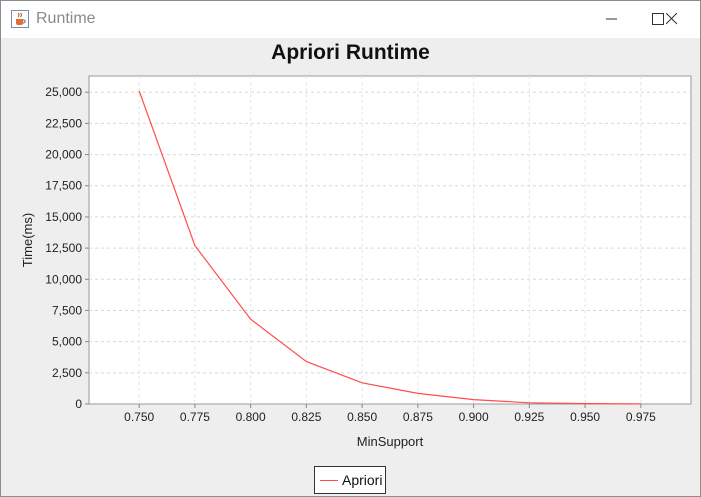 The height and width of the screenshot is (497, 701). What do you see at coordinates (362, 480) in the screenshot?
I see `legend-label: Apriori` at bounding box center [362, 480].